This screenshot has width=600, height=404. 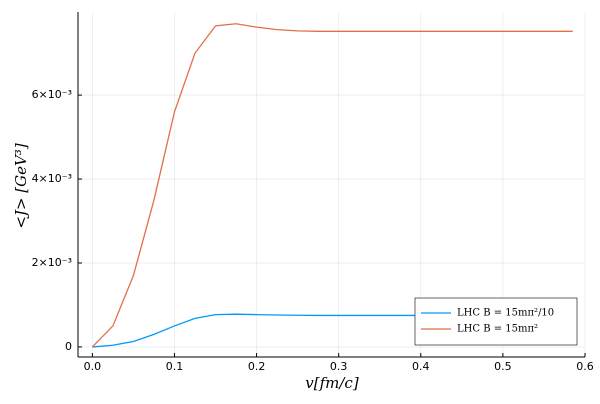 What do you see at coordinates (339, 366) in the screenshot?
I see `x-tick-label: 0.3` at bounding box center [339, 366].